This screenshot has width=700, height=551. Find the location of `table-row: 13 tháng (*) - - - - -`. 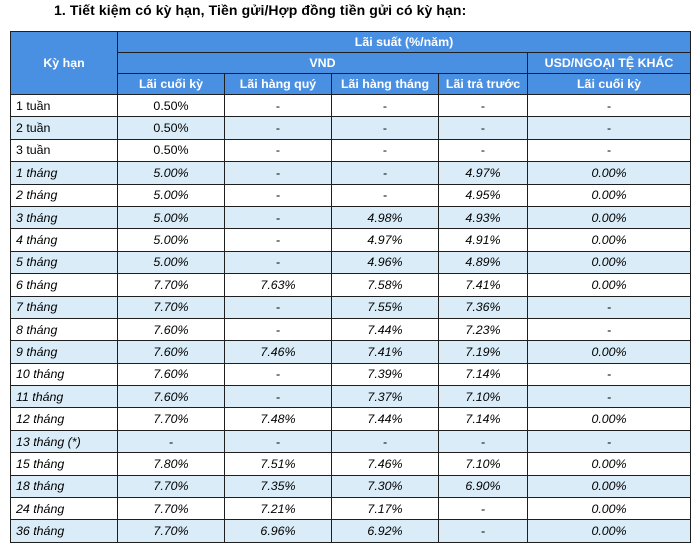

table-row: 13 tháng (*) - - - - - is located at coordinates (351, 441).